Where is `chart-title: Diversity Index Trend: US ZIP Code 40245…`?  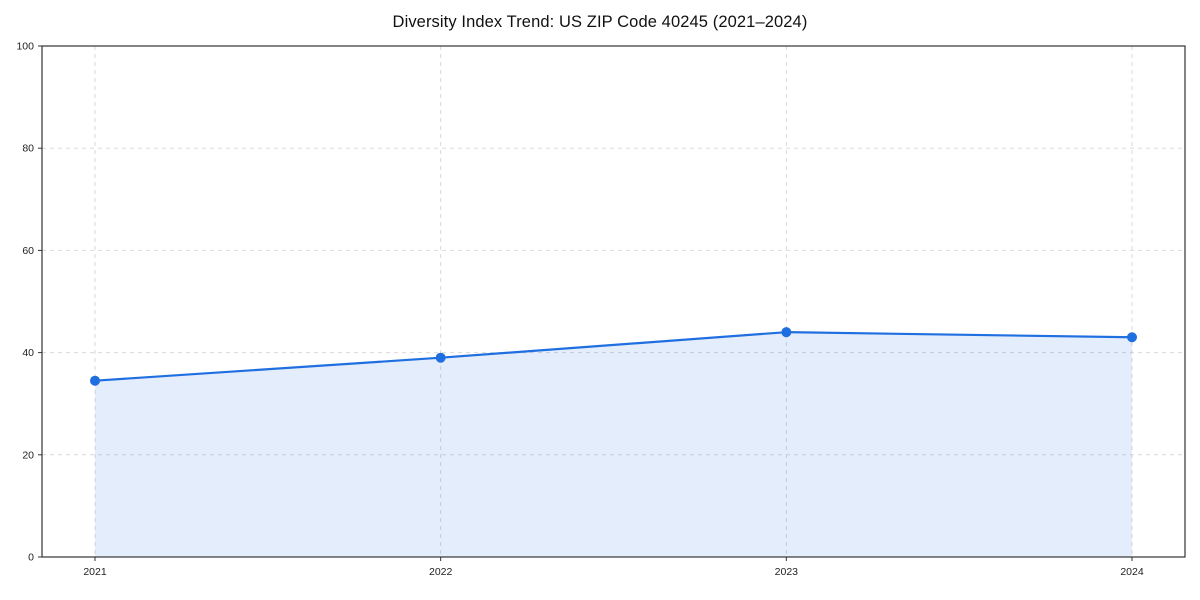
chart-title: Diversity Index Trend: US ZIP Code 40245… is located at coordinates (600, 22).